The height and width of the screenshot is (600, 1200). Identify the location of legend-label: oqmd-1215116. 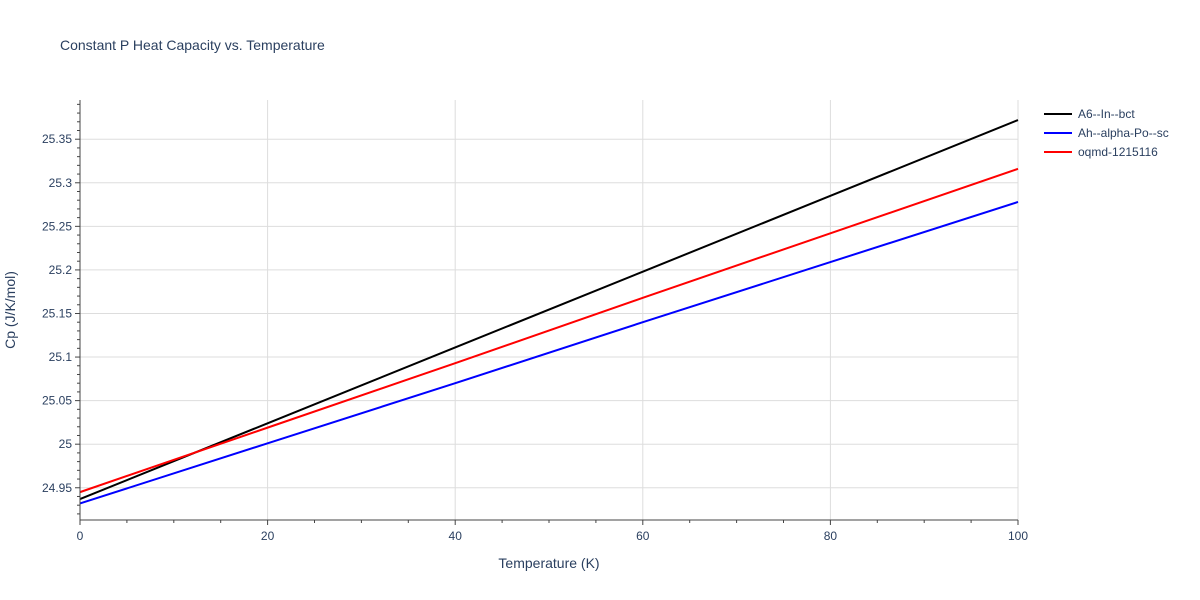
(1118, 152).